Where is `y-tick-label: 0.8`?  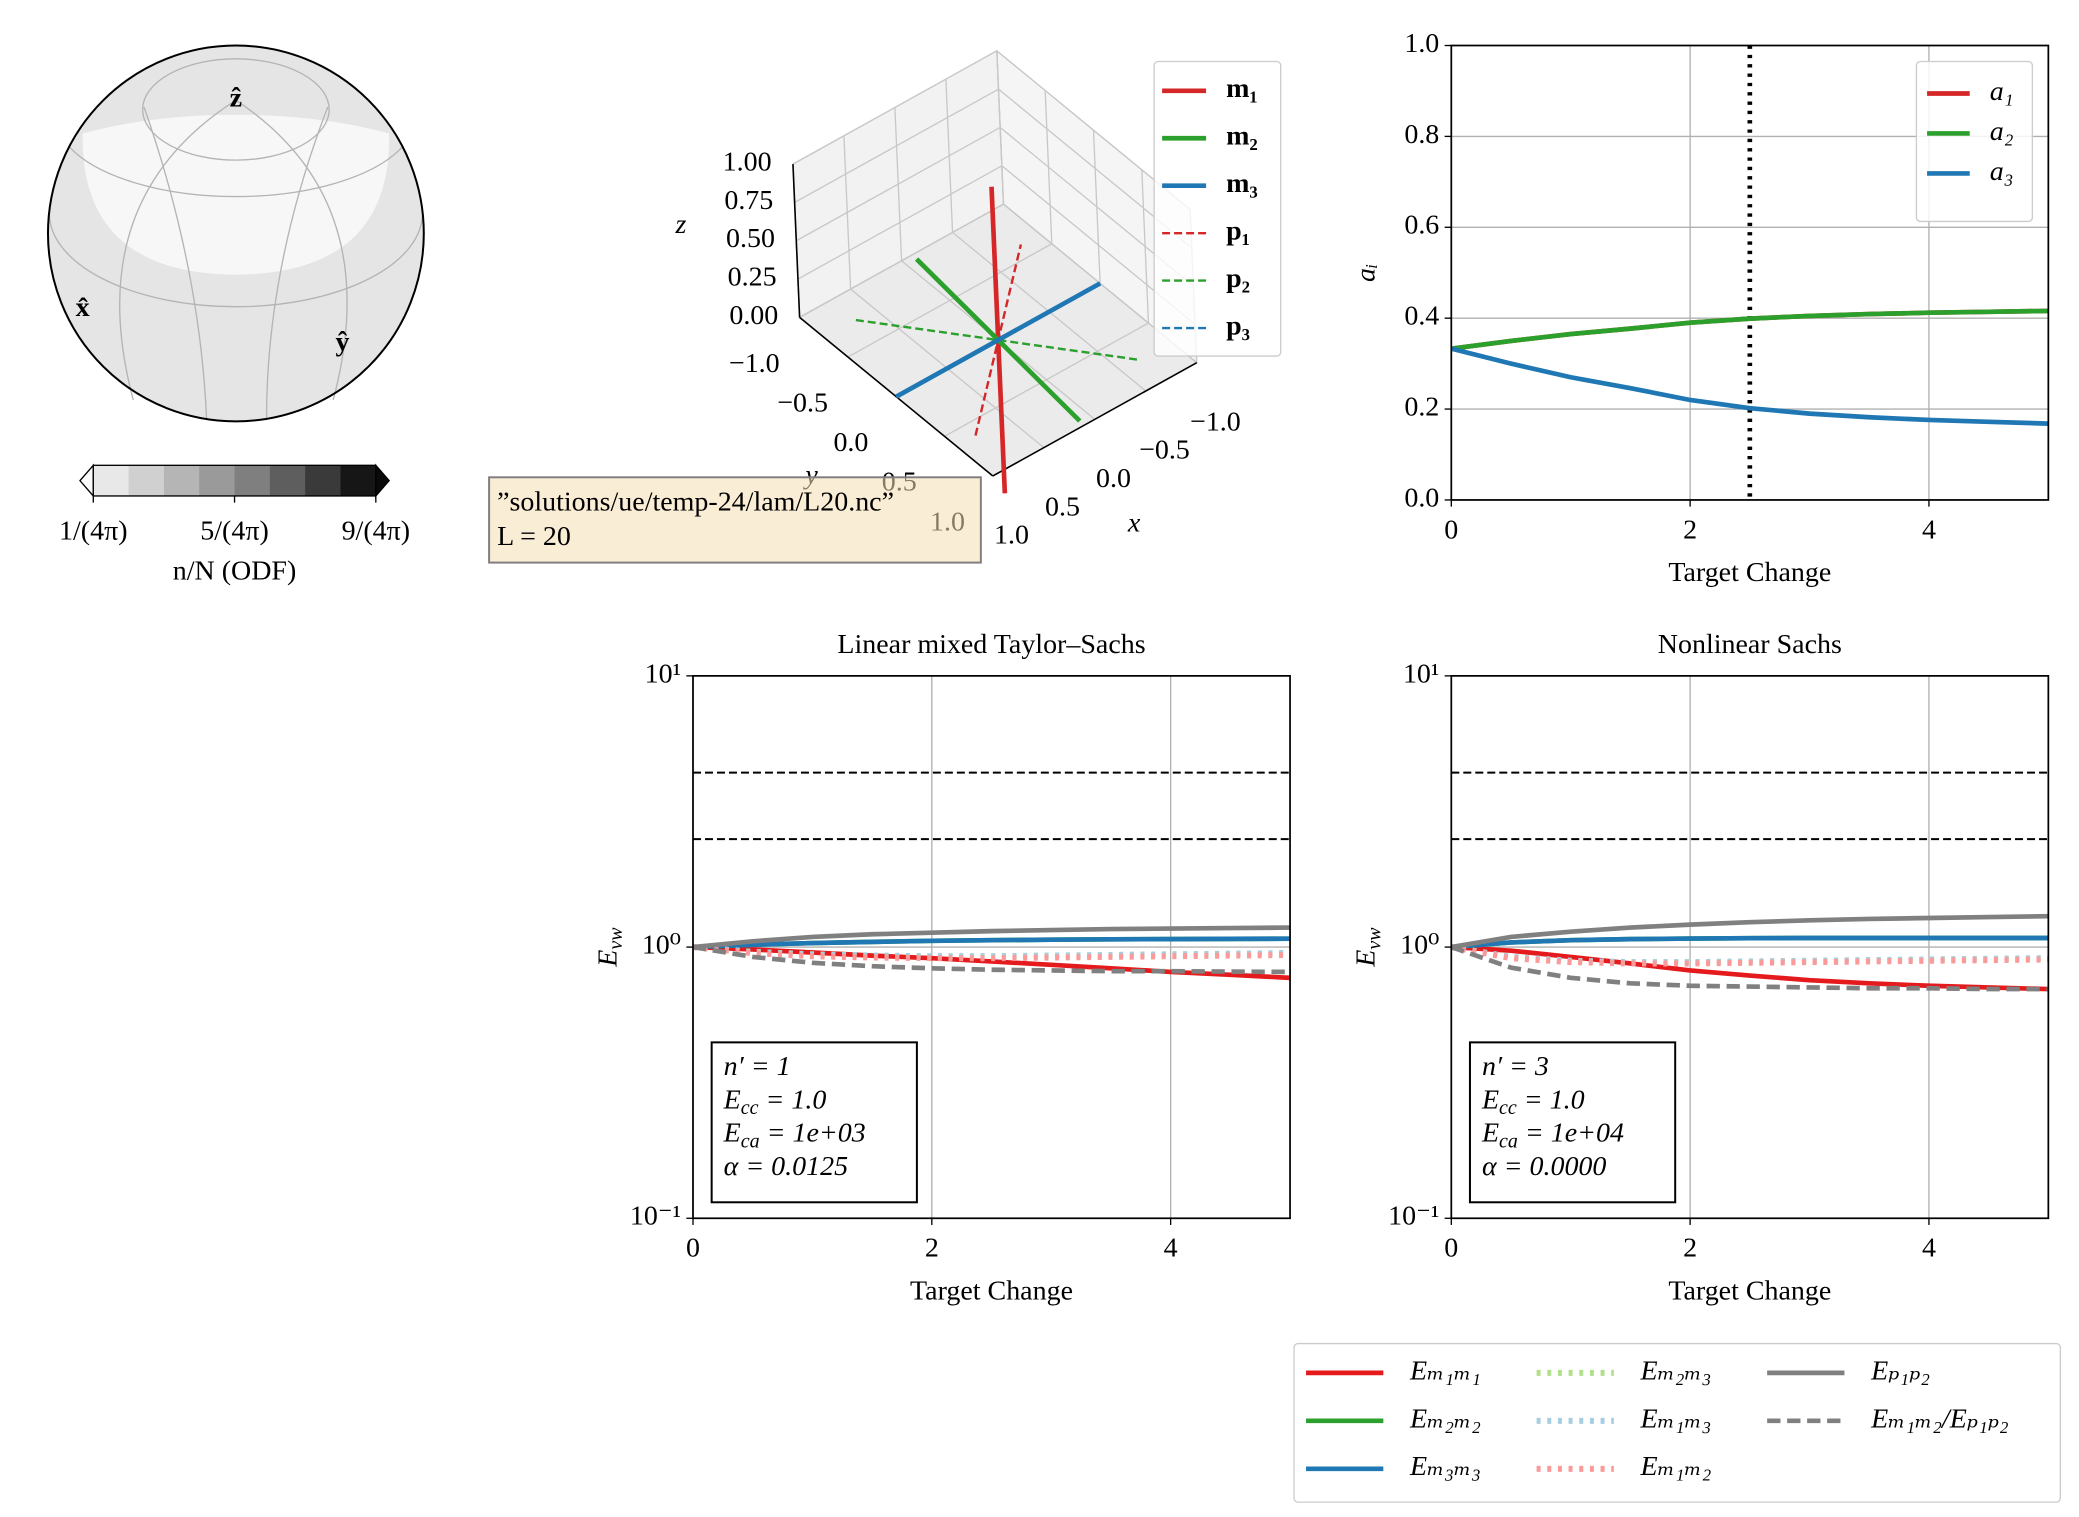 y-tick-label: 0.8 is located at coordinates (1421, 134).